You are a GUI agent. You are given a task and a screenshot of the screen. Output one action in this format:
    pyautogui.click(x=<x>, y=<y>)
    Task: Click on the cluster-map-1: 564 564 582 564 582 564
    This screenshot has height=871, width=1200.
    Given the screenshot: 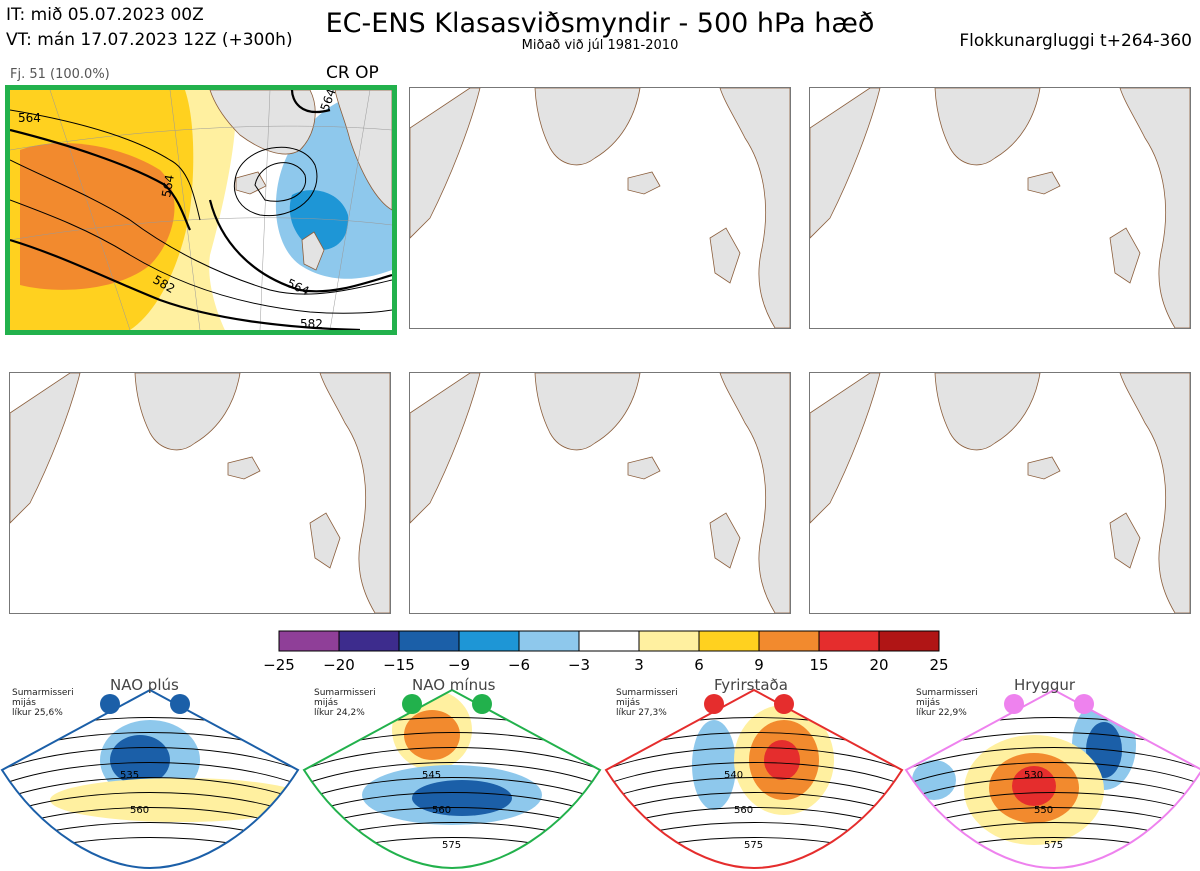 What is the action you would take?
    pyautogui.click(x=201, y=210)
    